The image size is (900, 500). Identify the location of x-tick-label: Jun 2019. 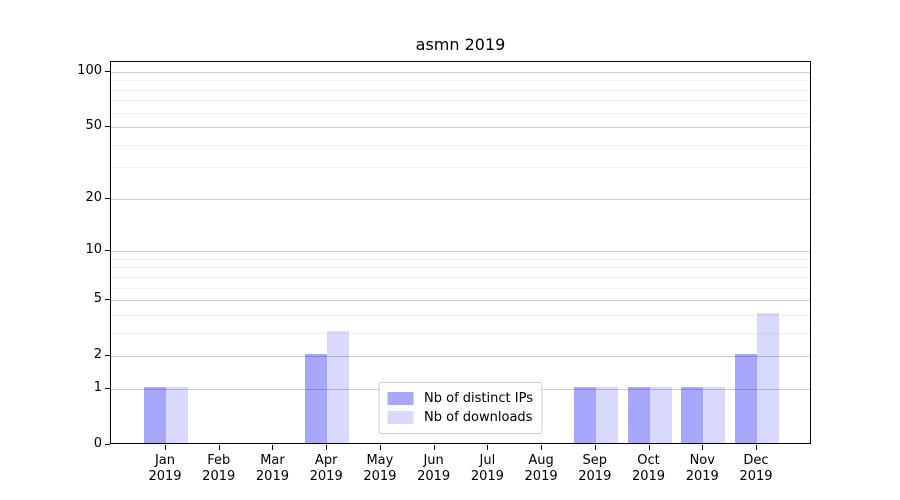
(434, 468).